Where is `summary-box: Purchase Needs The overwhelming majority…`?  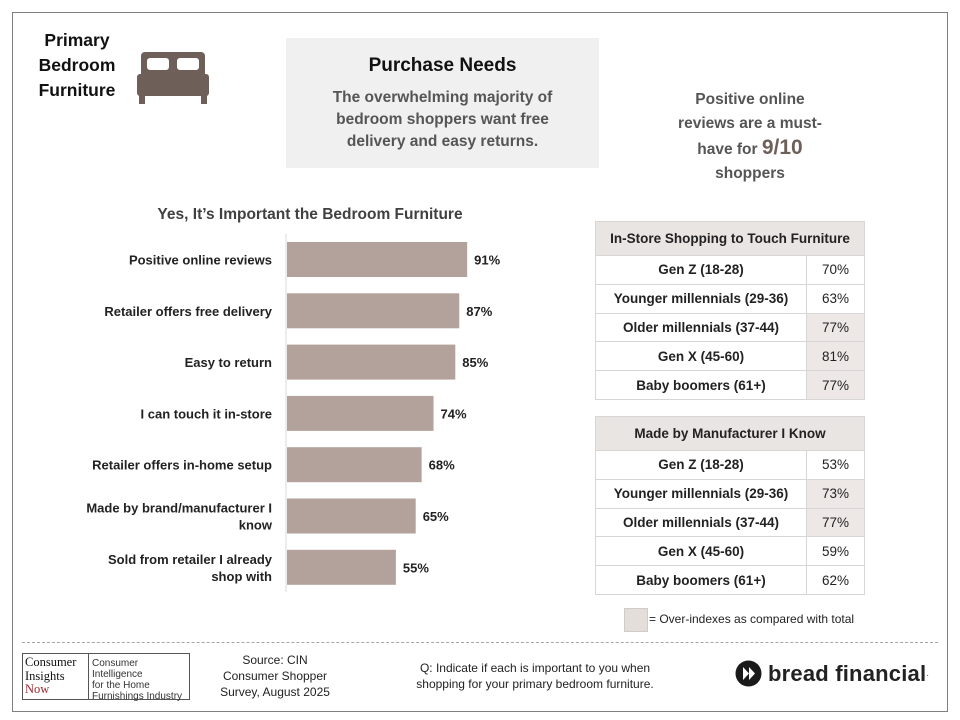
summary-box: Purchase Needs The overwhelming majority… is located at coordinates (442, 103).